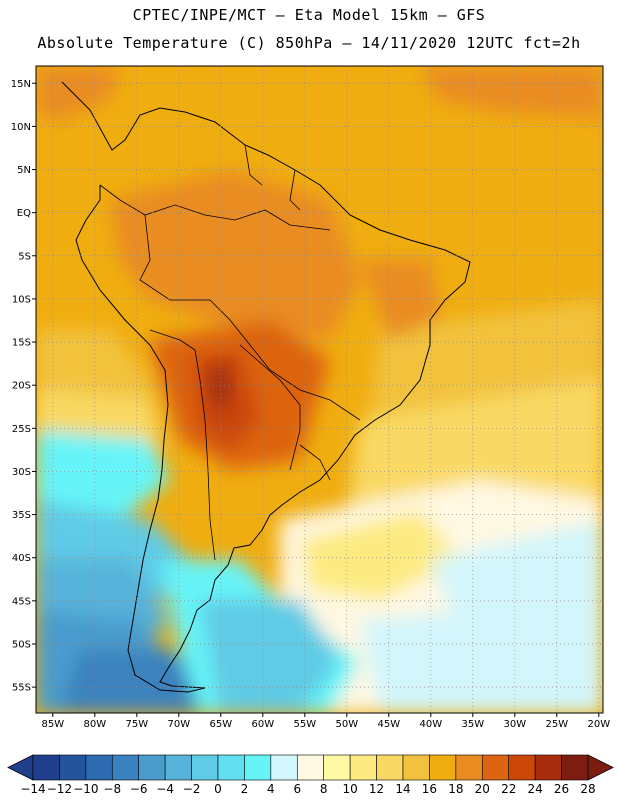 The width and height of the screenshot is (618, 800). Describe the element at coordinates (402, 789) in the screenshot. I see `colorbar-label: 14` at that location.